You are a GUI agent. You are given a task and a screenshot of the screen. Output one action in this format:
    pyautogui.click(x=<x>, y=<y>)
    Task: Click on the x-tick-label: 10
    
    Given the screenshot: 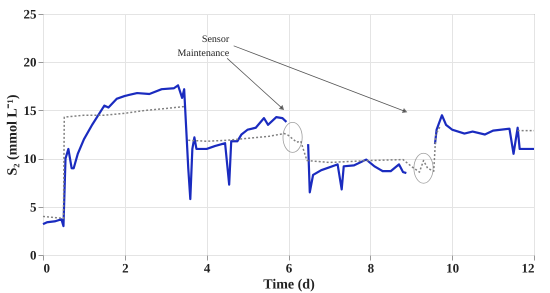 What is the action you would take?
    pyautogui.click(x=453, y=268)
    